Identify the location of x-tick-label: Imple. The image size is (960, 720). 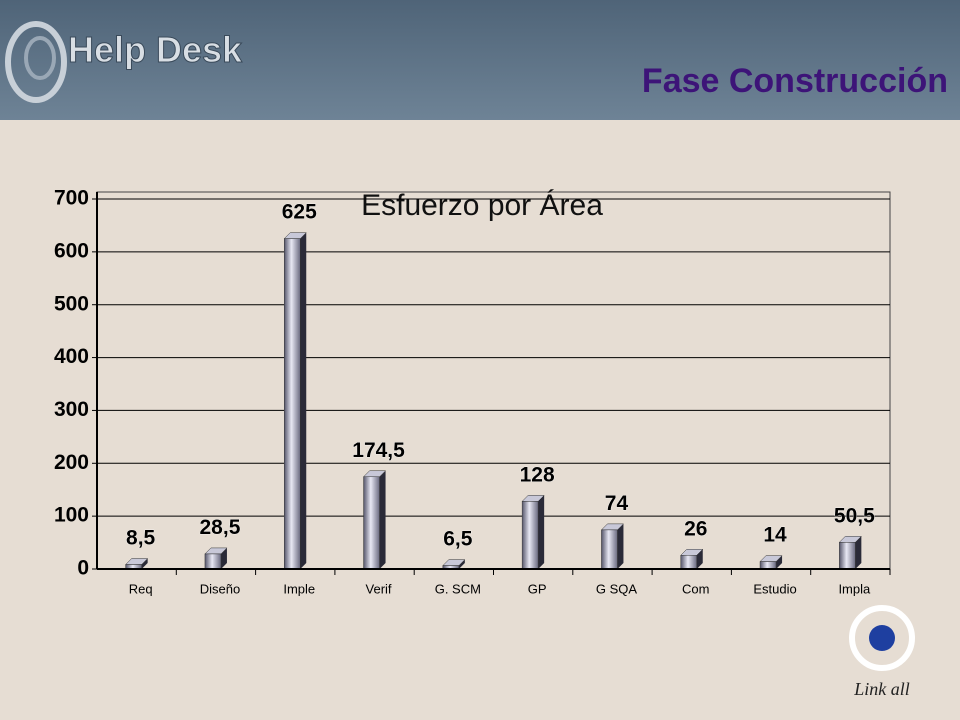
(299, 588).